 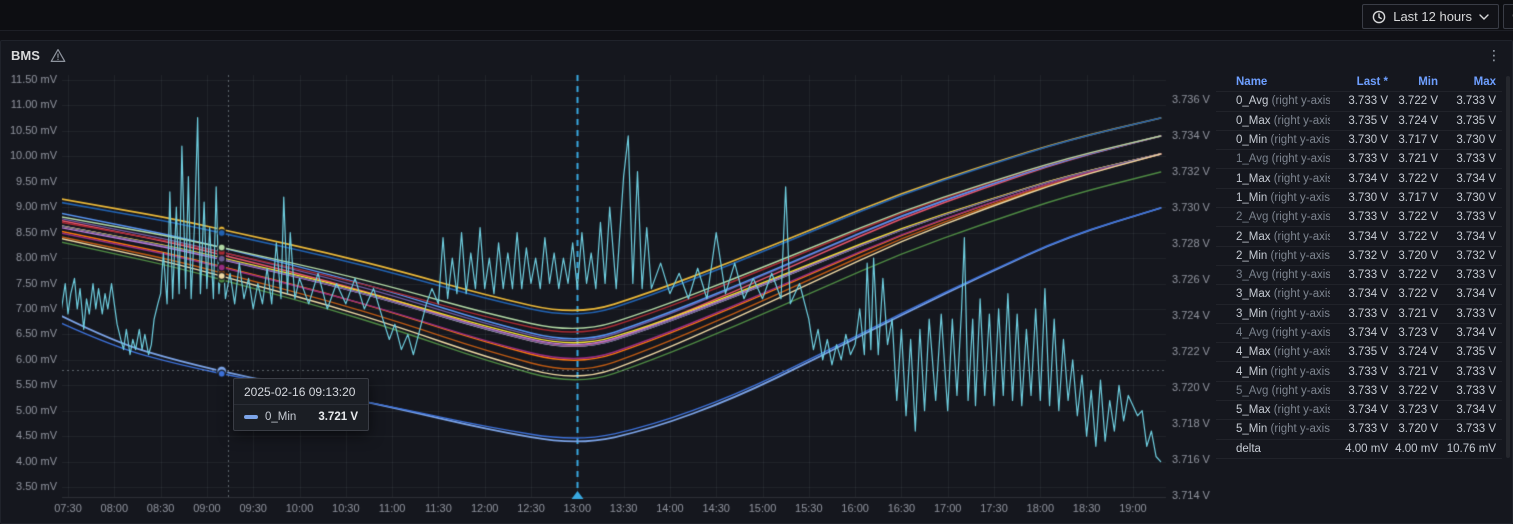 I want to click on series-name: delta, so click(x=1248, y=448).